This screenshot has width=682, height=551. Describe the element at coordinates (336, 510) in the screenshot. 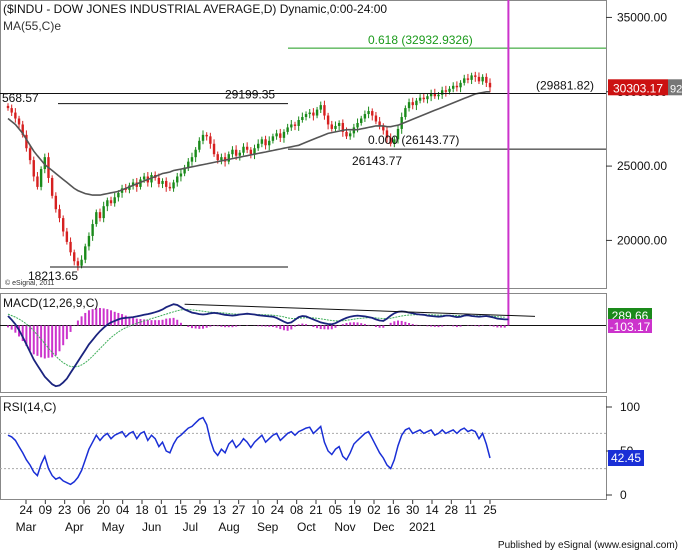

I see `xtick-day-label: 05` at that location.